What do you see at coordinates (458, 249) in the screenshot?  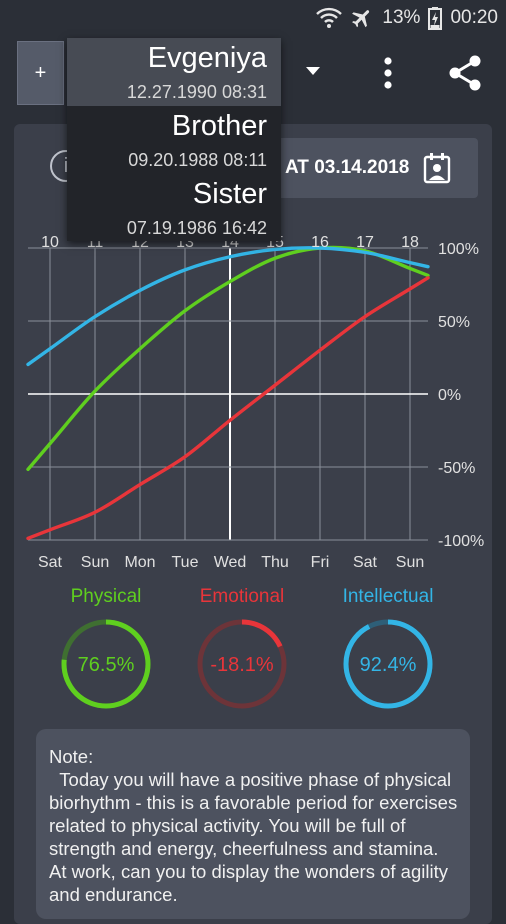 I see `y-tick-label: 100%` at bounding box center [458, 249].